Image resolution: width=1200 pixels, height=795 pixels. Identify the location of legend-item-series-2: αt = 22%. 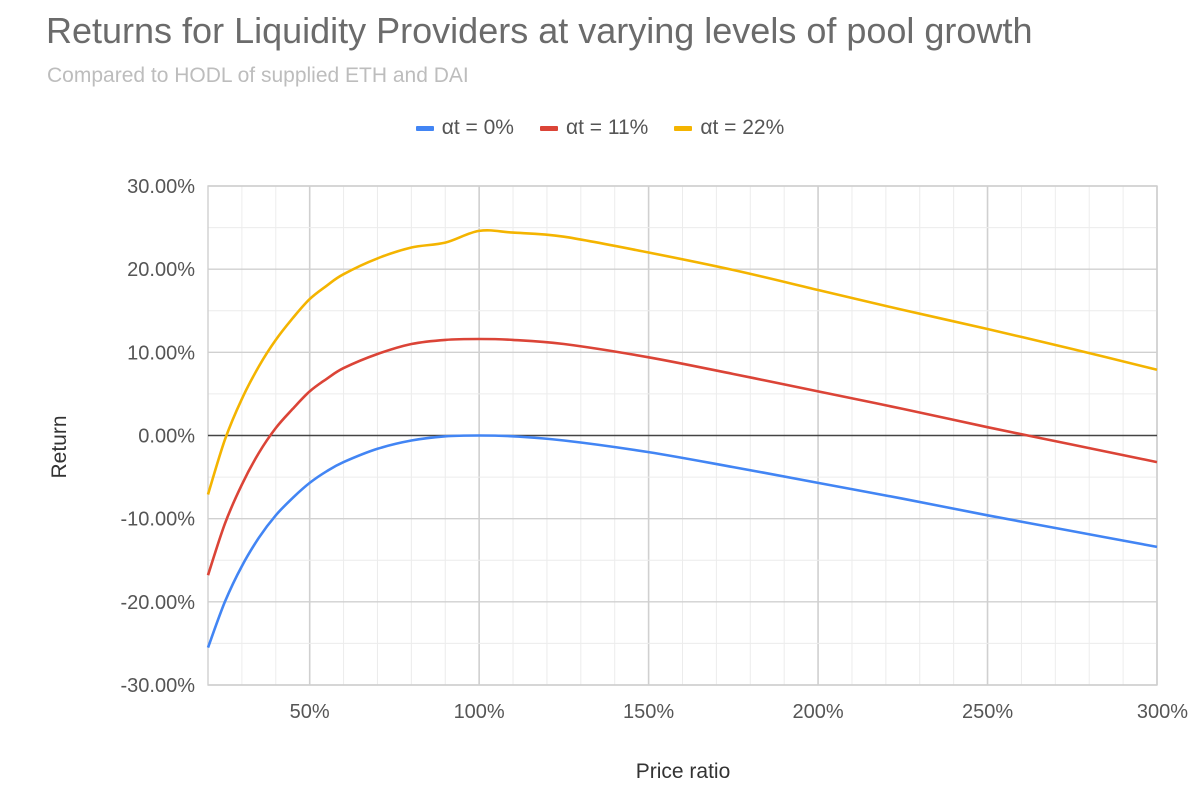
(729, 128).